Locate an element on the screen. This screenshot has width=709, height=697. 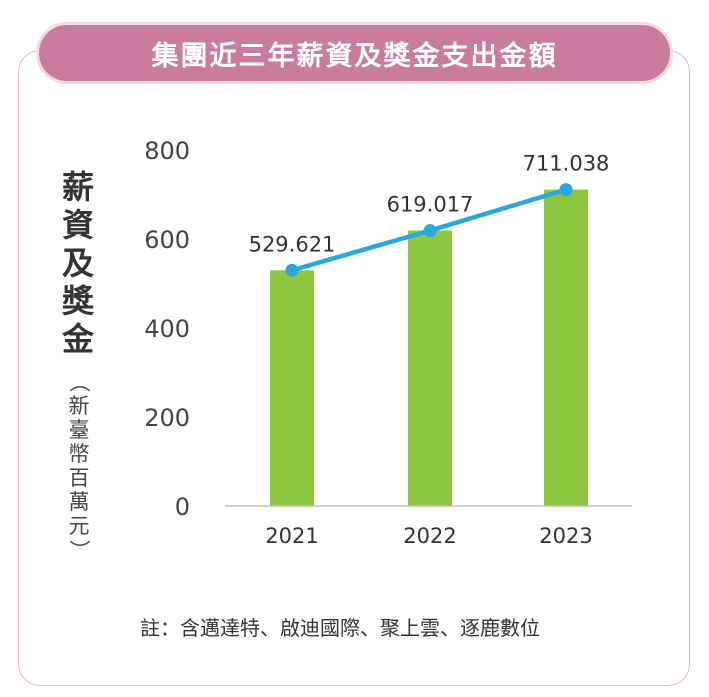
data-label: 711.038 is located at coordinates (566, 164).